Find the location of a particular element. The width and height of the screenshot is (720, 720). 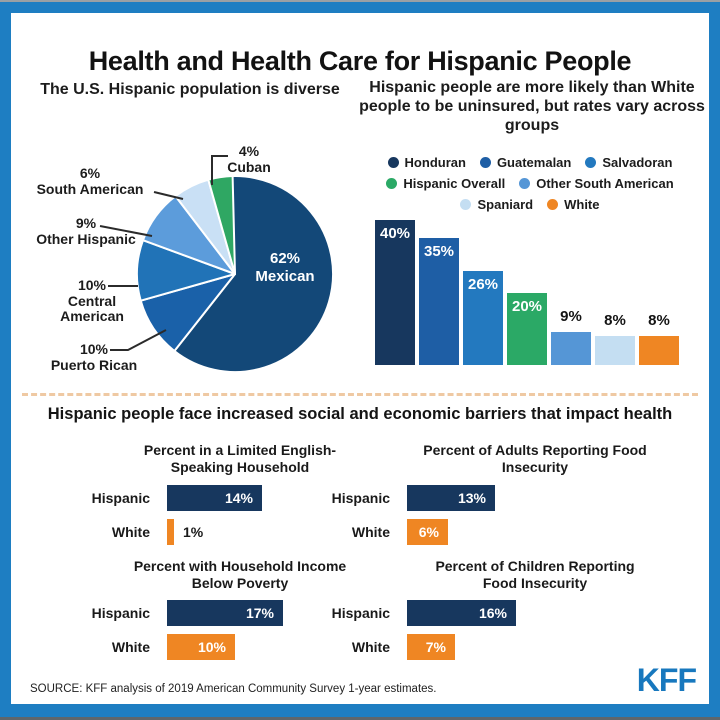

legend-label: White is located at coordinates (582, 204).